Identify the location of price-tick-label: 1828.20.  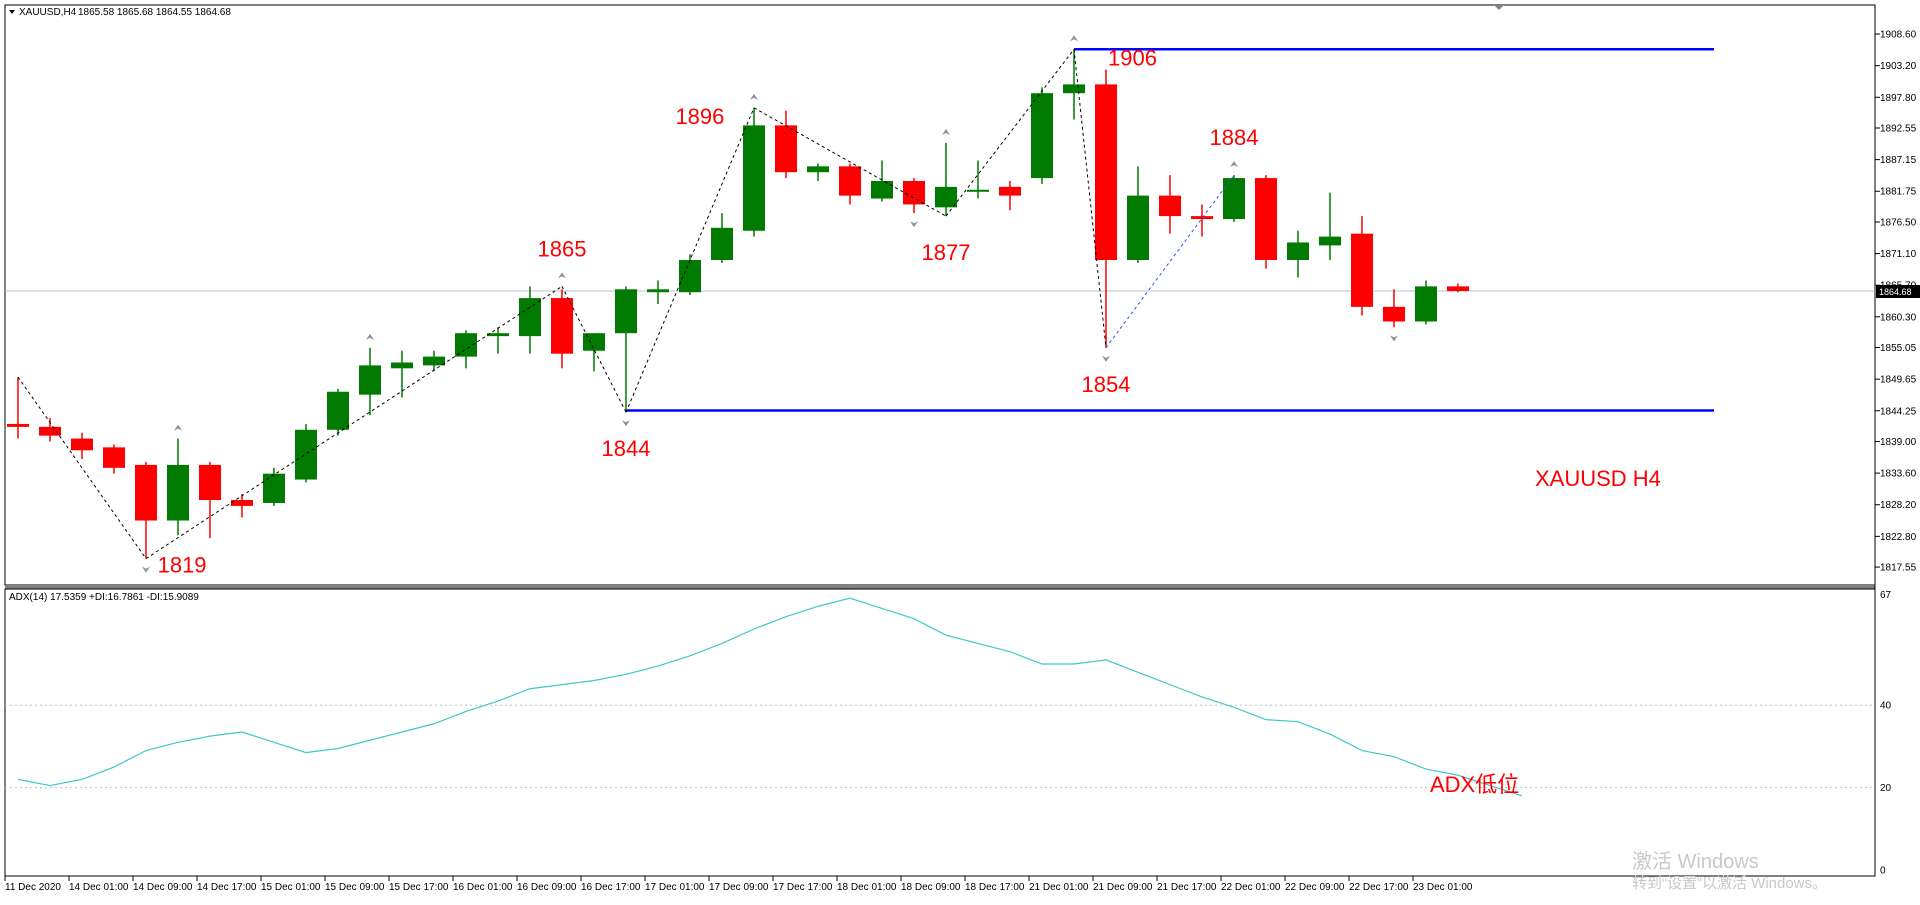
(1898, 505).